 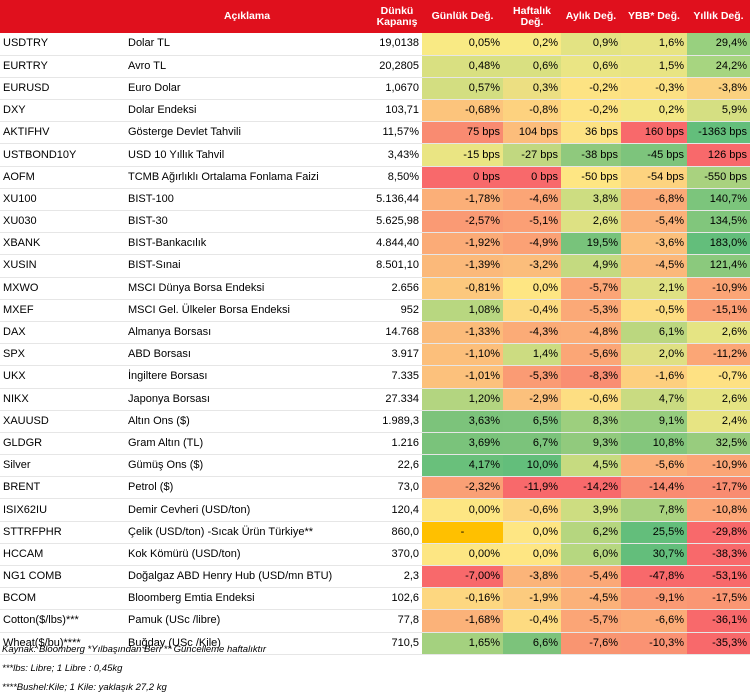 I want to click on cell-code: AKTIFHV, so click(x=61, y=133).